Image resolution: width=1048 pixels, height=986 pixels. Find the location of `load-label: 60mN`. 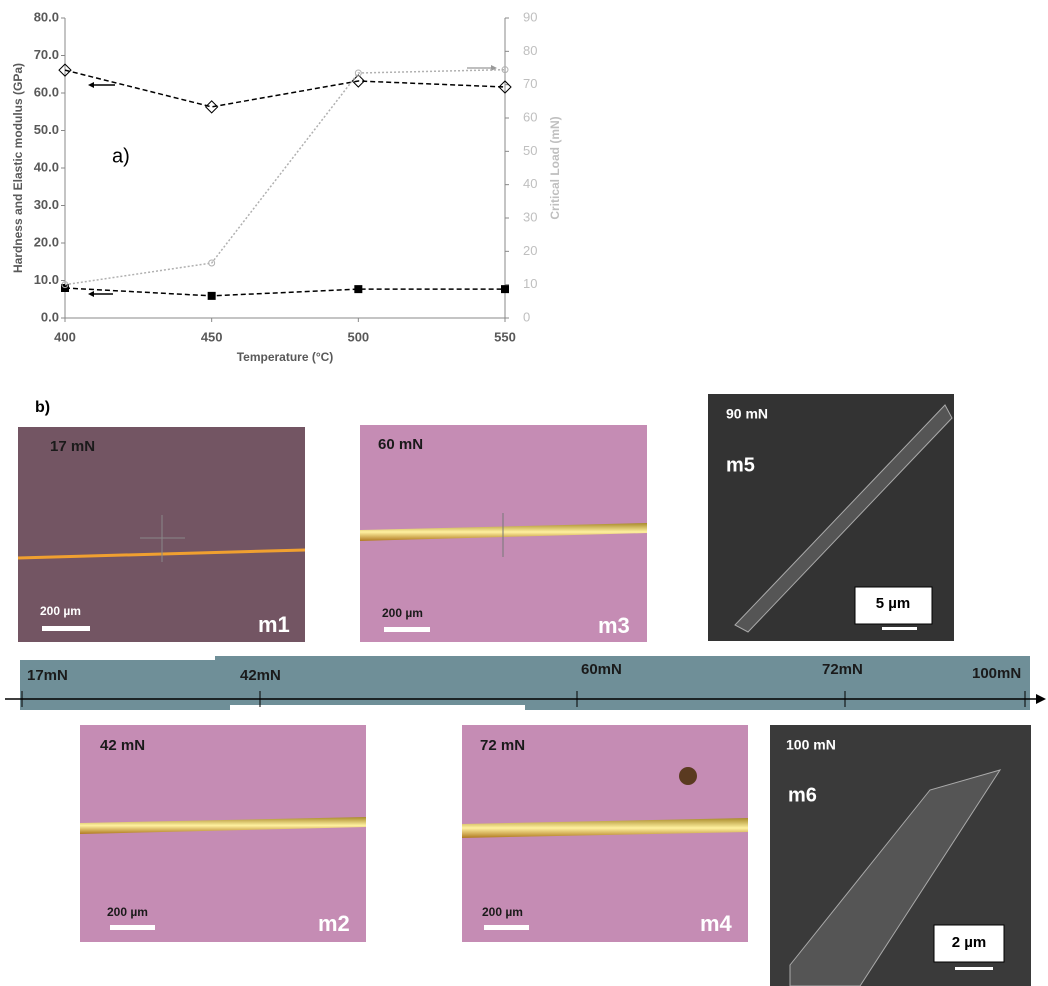

load-label: 60mN is located at coordinates (601, 669).